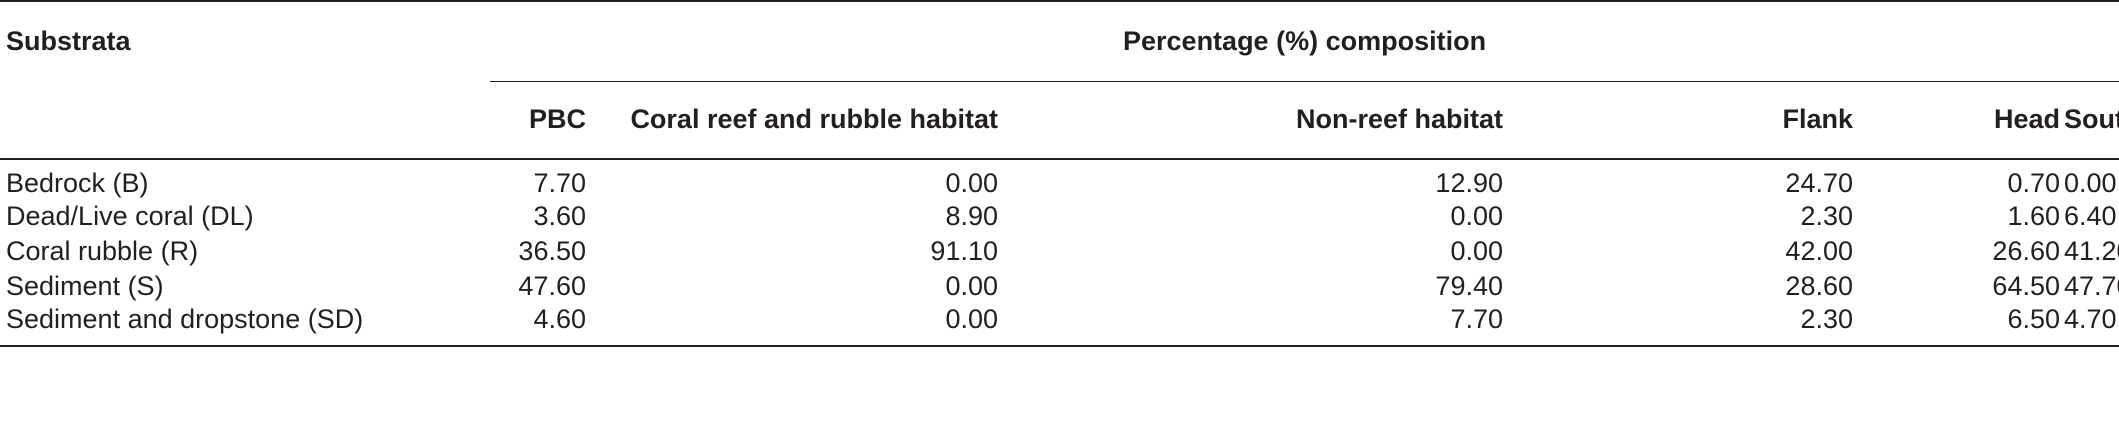 This screenshot has width=2119, height=425. What do you see at coordinates (102, 251) in the screenshot?
I see `row-label: Coral rubble (R)` at bounding box center [102, 251].